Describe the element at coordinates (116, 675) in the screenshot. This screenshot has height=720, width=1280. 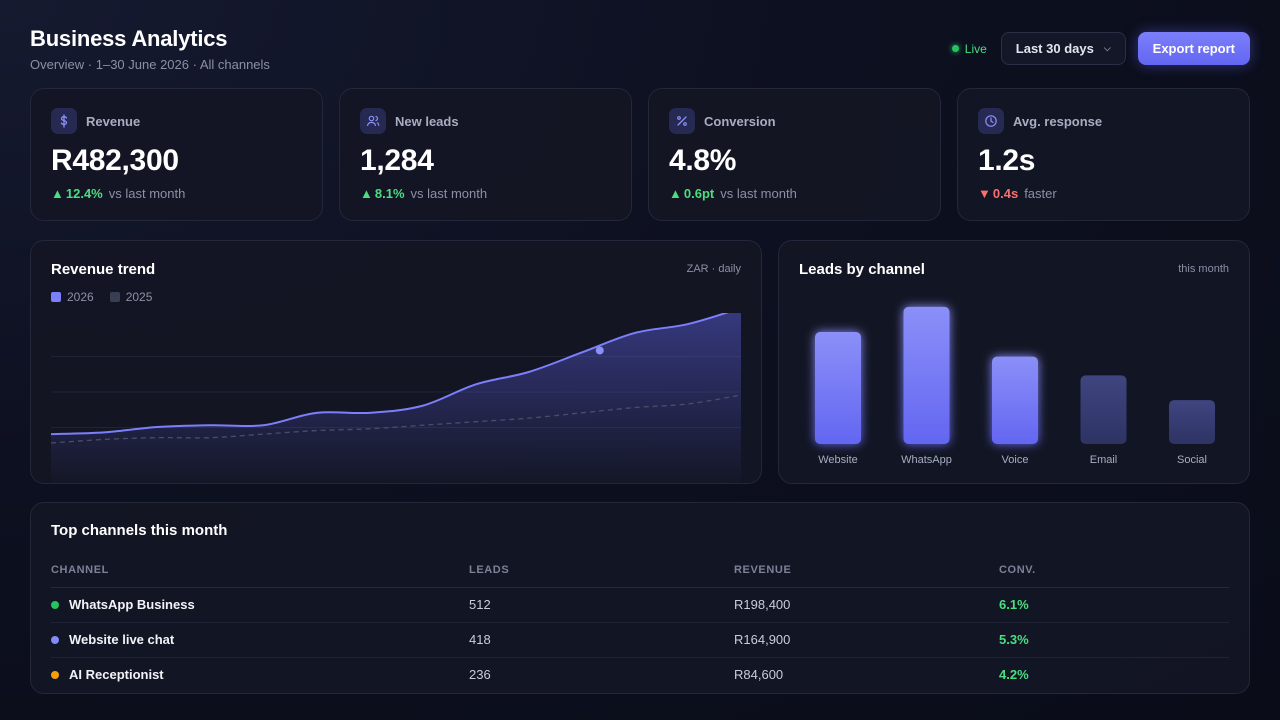
I see `channel-name: AI Receptionist` at that location.